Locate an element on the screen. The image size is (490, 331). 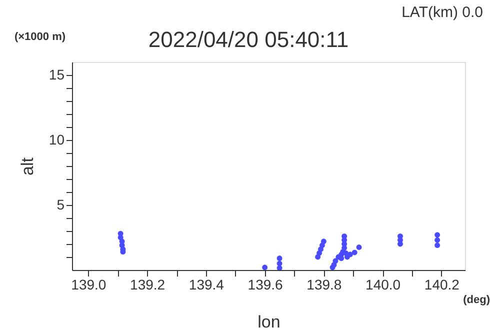
x-tick-label: 140.0 is located at coordinates (383, 284).